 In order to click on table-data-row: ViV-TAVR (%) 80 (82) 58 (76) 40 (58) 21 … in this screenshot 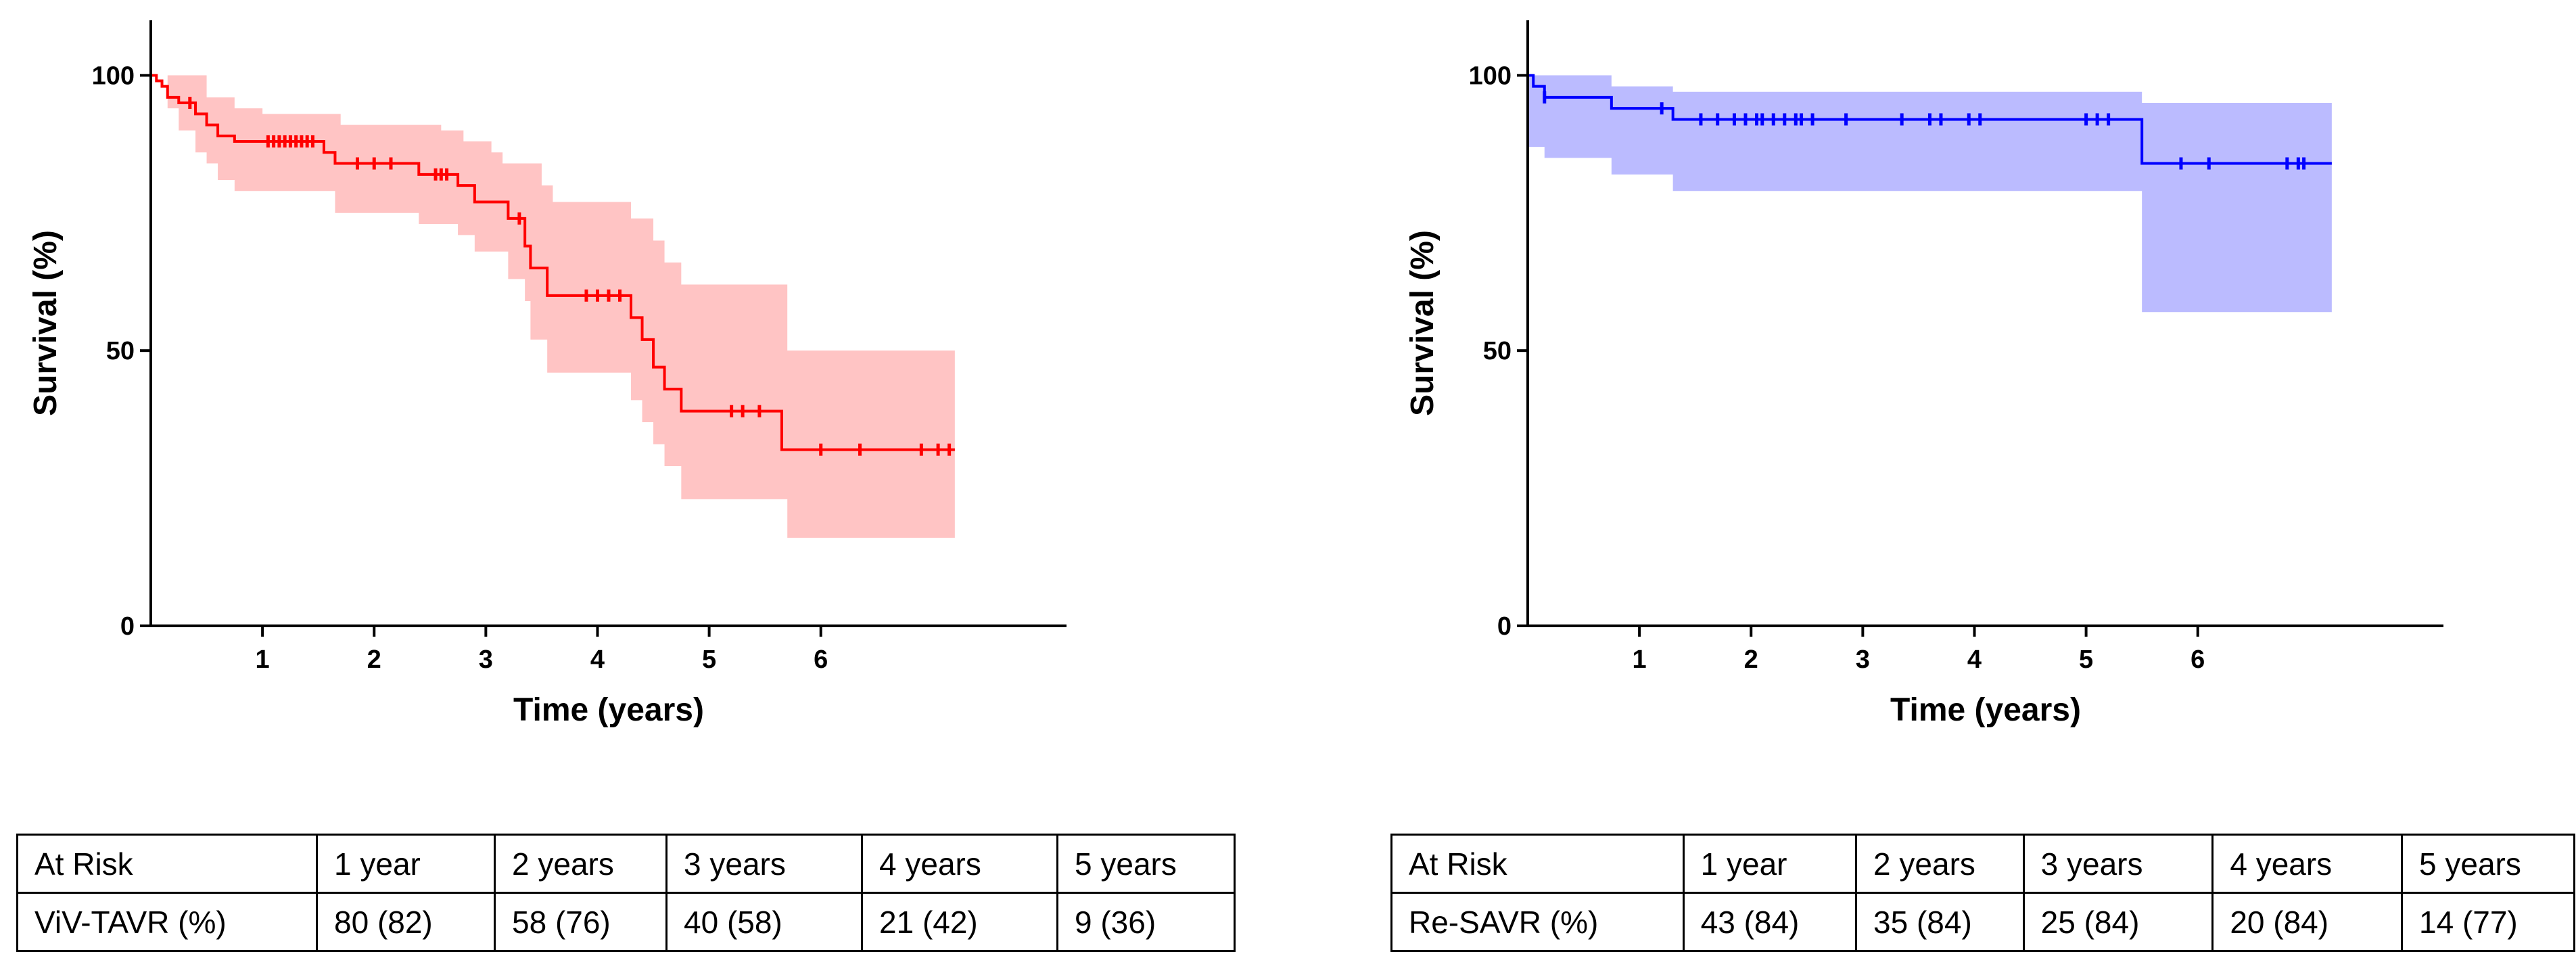, I will do `click(626, 922)`.